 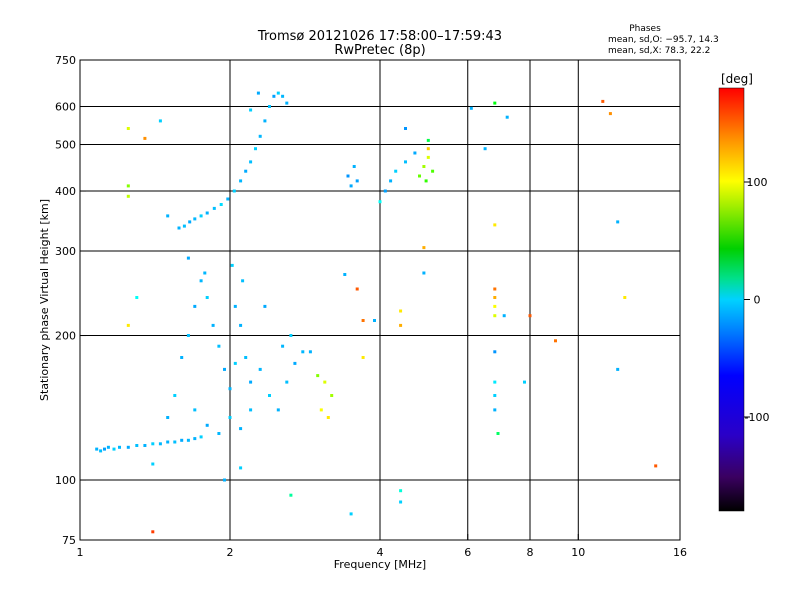 I want to click on colorbar-ticks: 100 0 -100, so click(x=756, y=300).